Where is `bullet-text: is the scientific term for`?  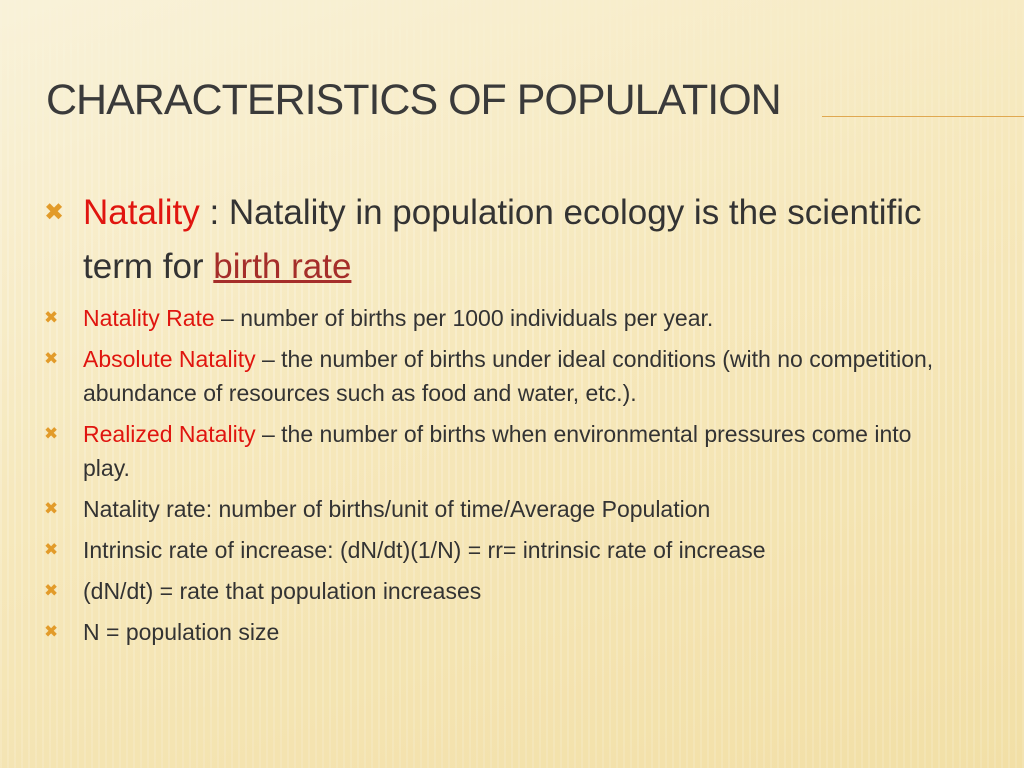 bullet-text: is the scientific term for is located at coordinates (502, 239).